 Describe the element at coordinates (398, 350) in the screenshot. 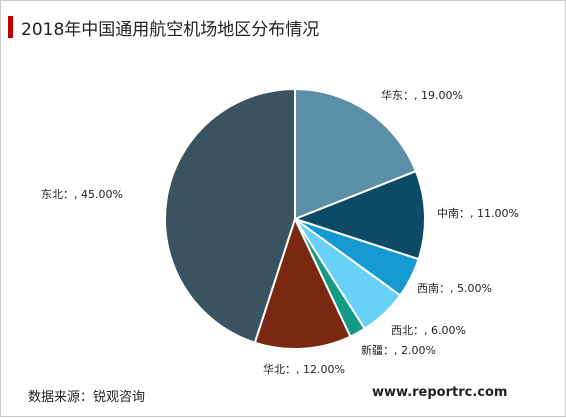

I see `slice-label-新疆: 新疆：, 2.00%` at that location.